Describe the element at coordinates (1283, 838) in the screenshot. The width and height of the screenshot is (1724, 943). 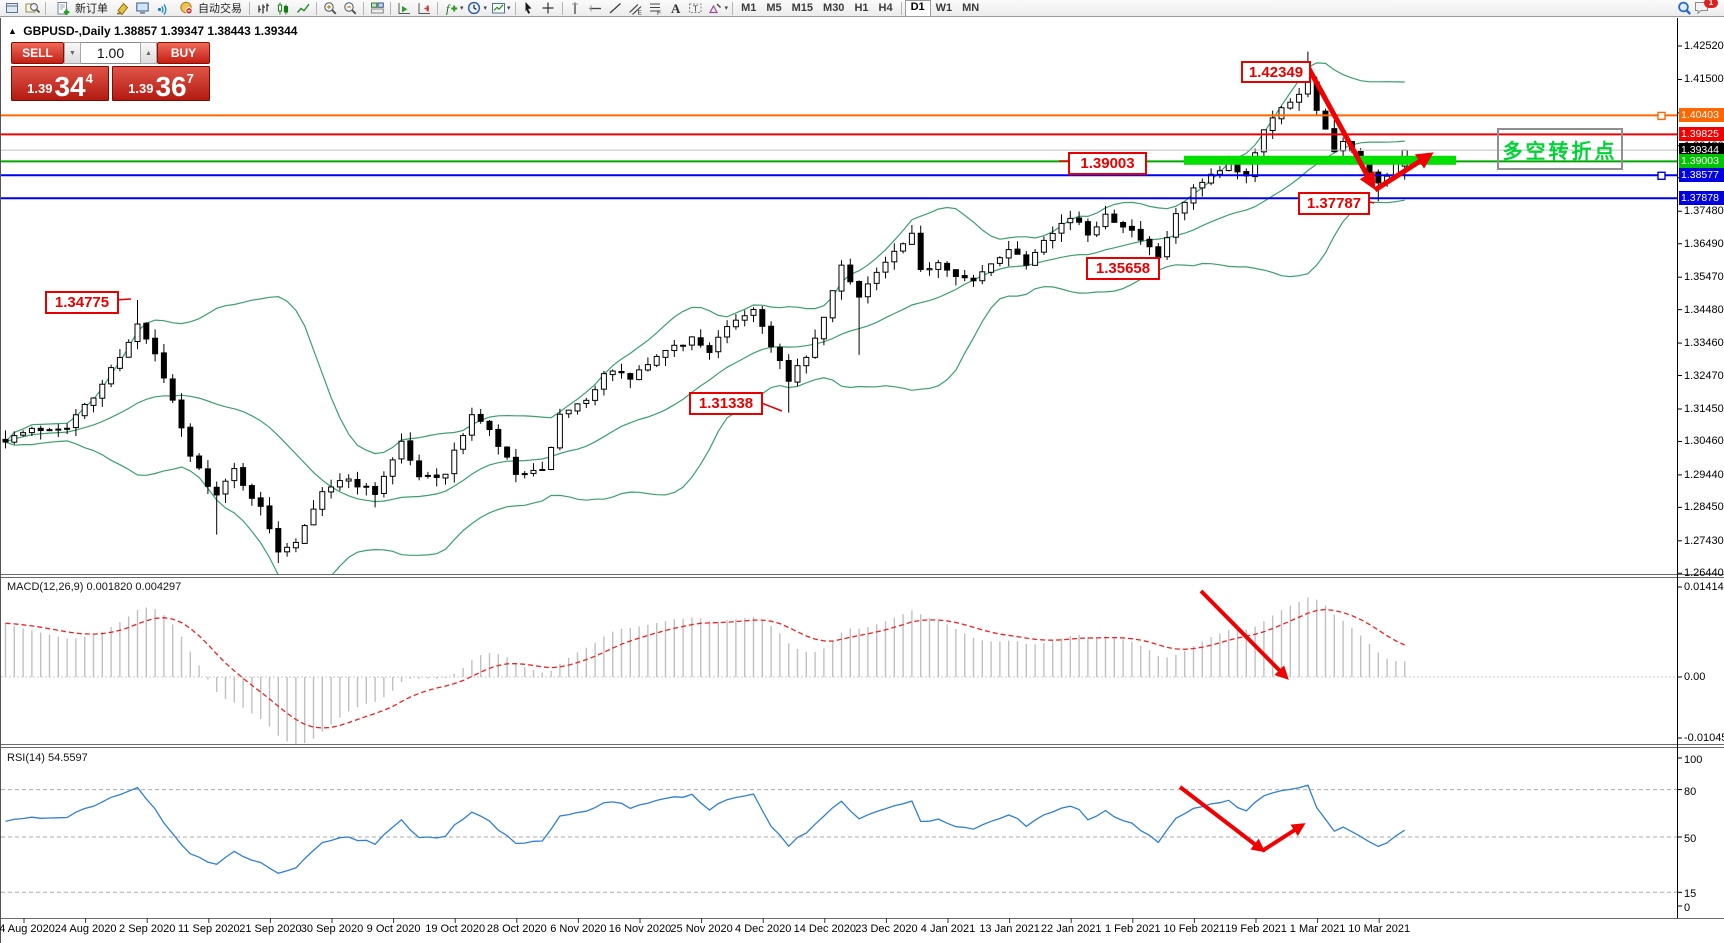
I see `rsi-rebound-arrow` at that location.